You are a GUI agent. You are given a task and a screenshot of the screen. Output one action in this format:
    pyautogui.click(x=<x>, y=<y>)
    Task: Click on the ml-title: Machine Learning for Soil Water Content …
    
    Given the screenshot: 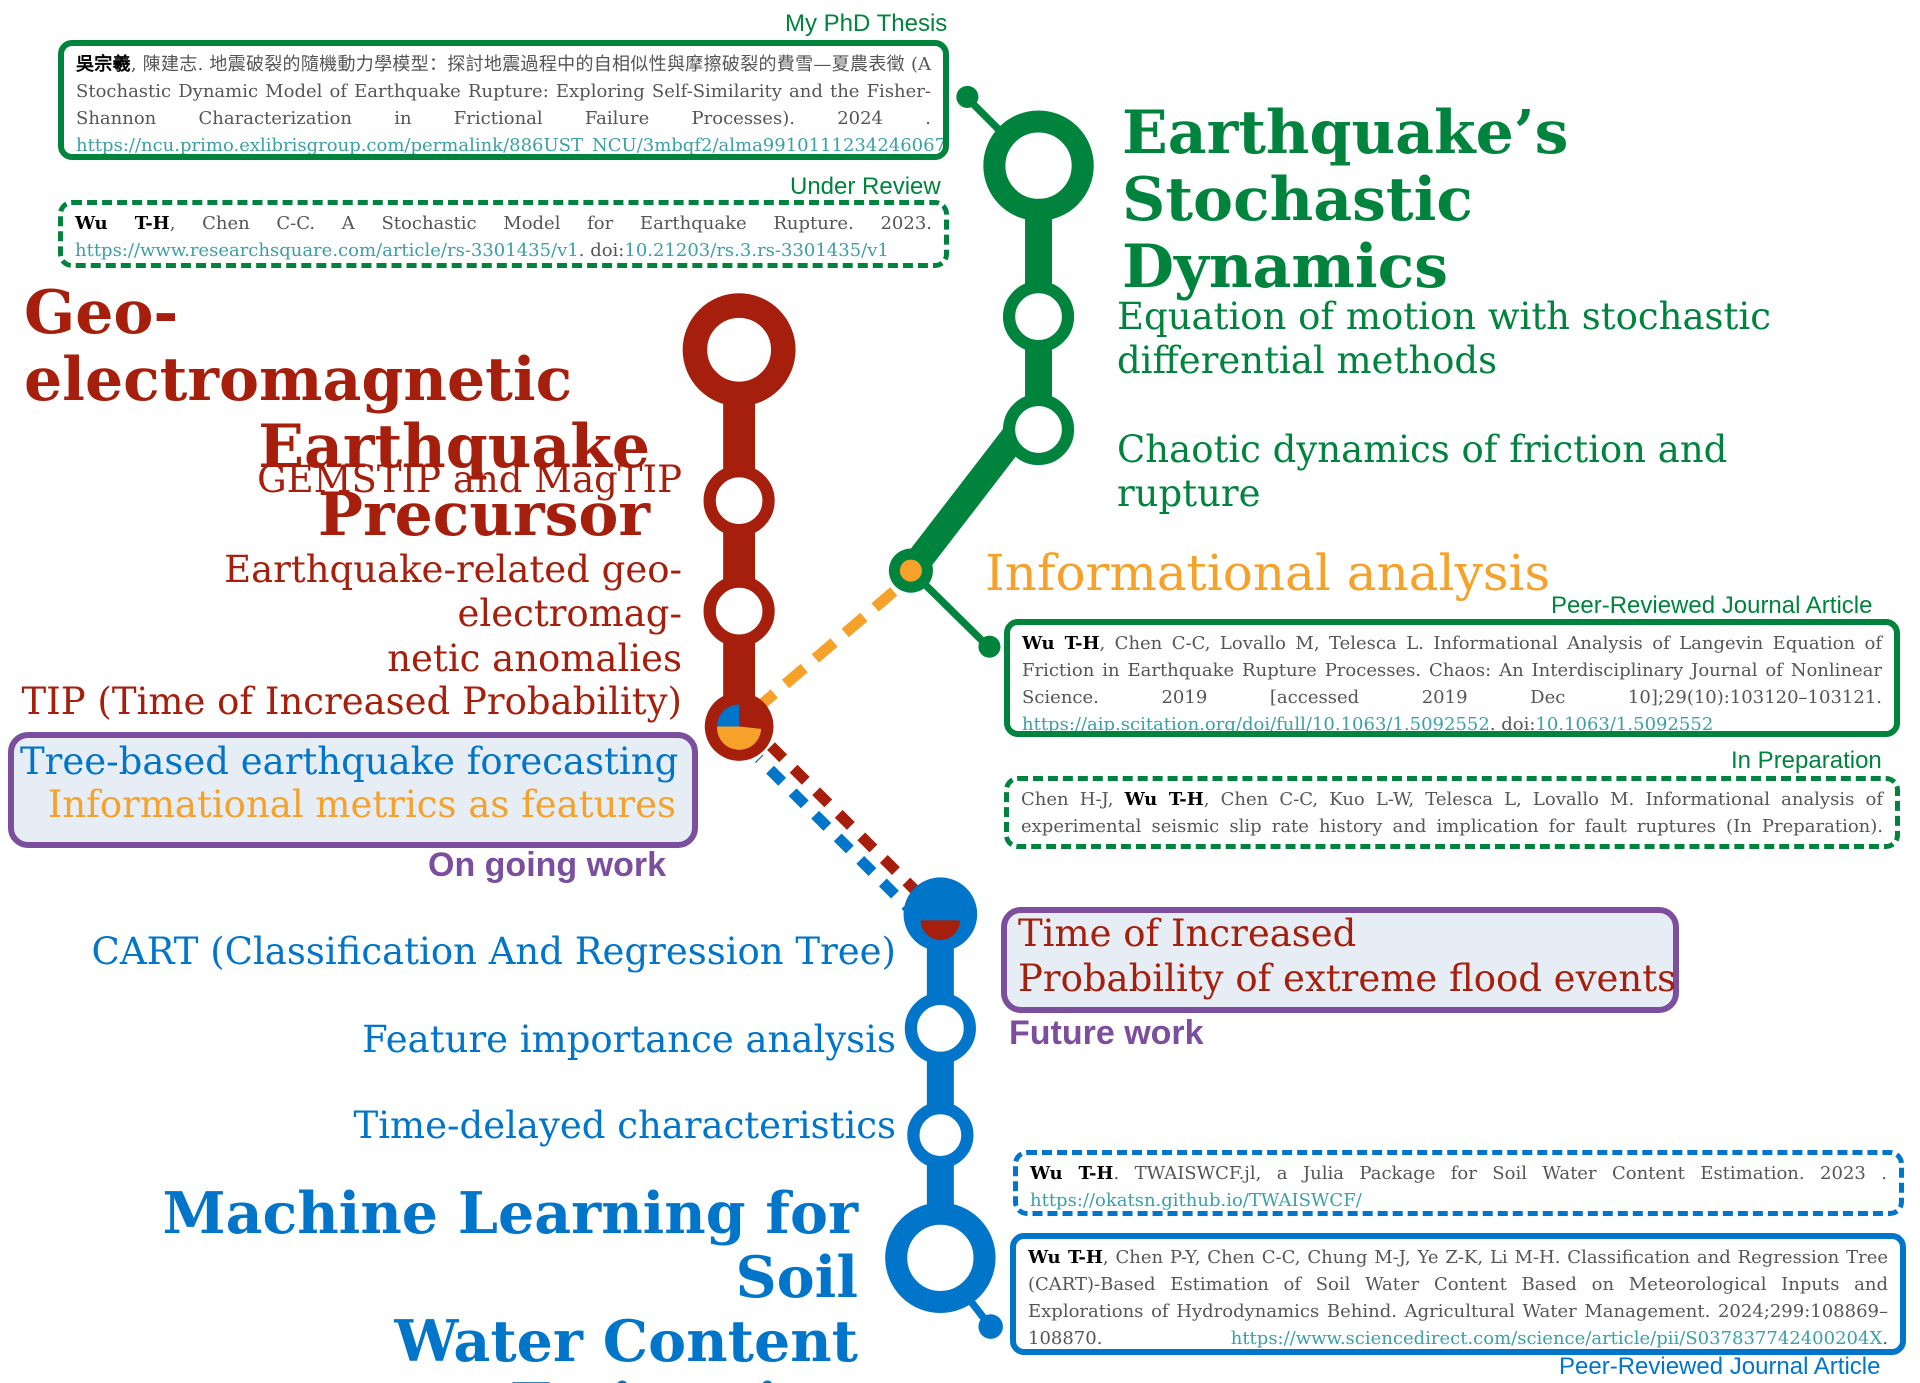 What is the action you would take?
    pyautogui.click(x=449, y=1281)
    